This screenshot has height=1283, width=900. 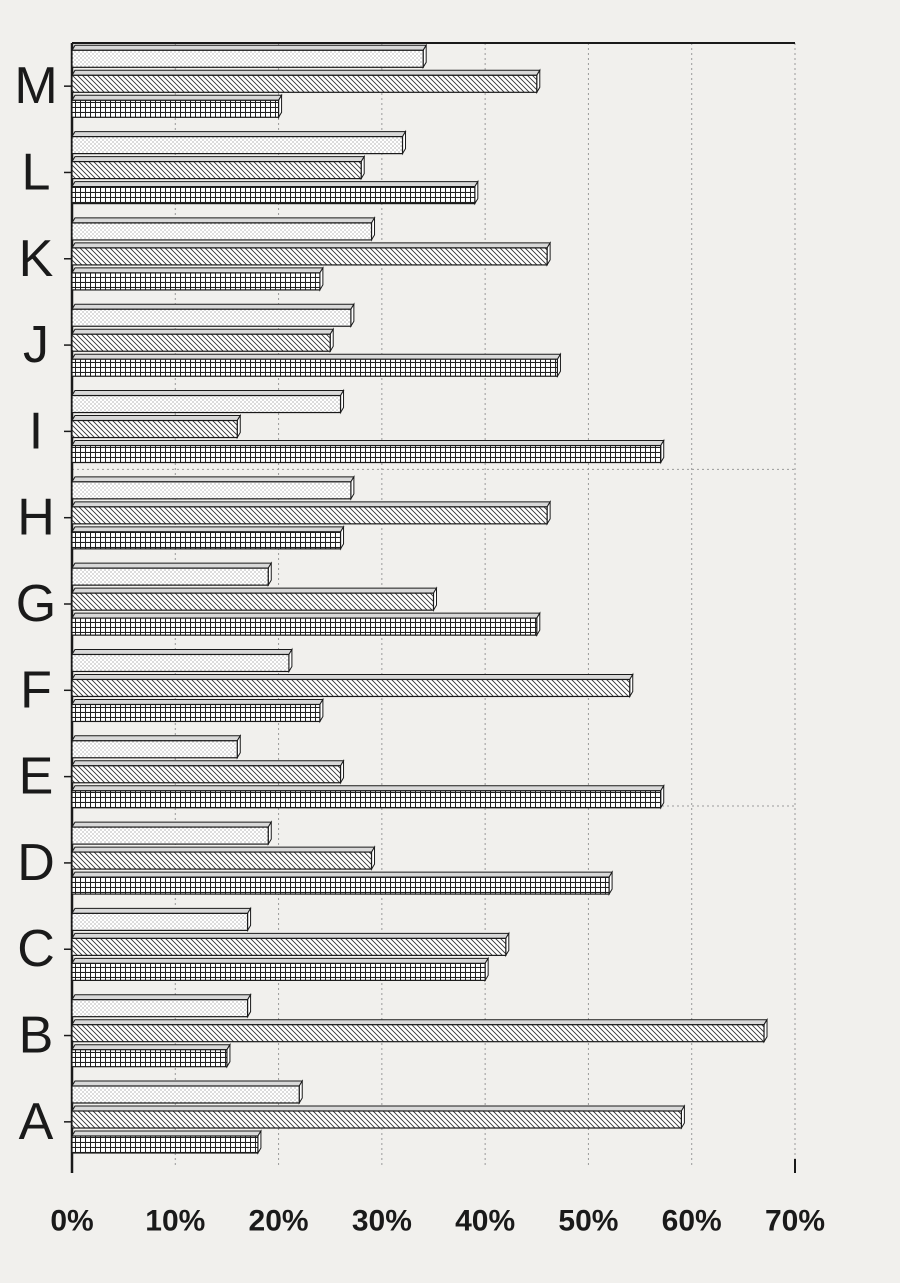 I want to click on category-label-j: J, so click(x=36, y=345).